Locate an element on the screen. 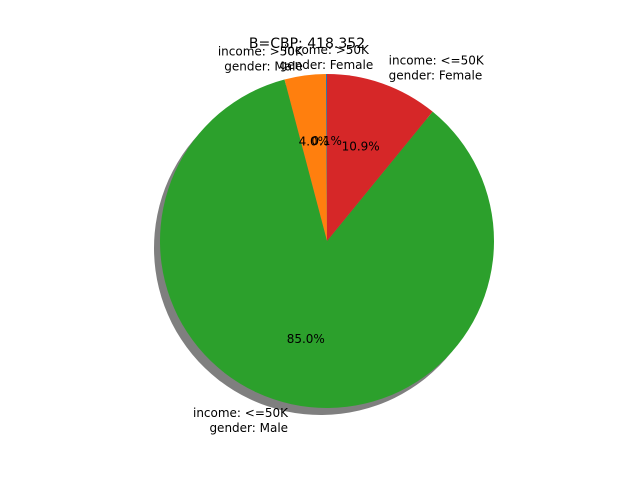 This screenshot has width=640, height=485. slice-label: income: <=50K gender: Male is located at coordinates (241, 420).